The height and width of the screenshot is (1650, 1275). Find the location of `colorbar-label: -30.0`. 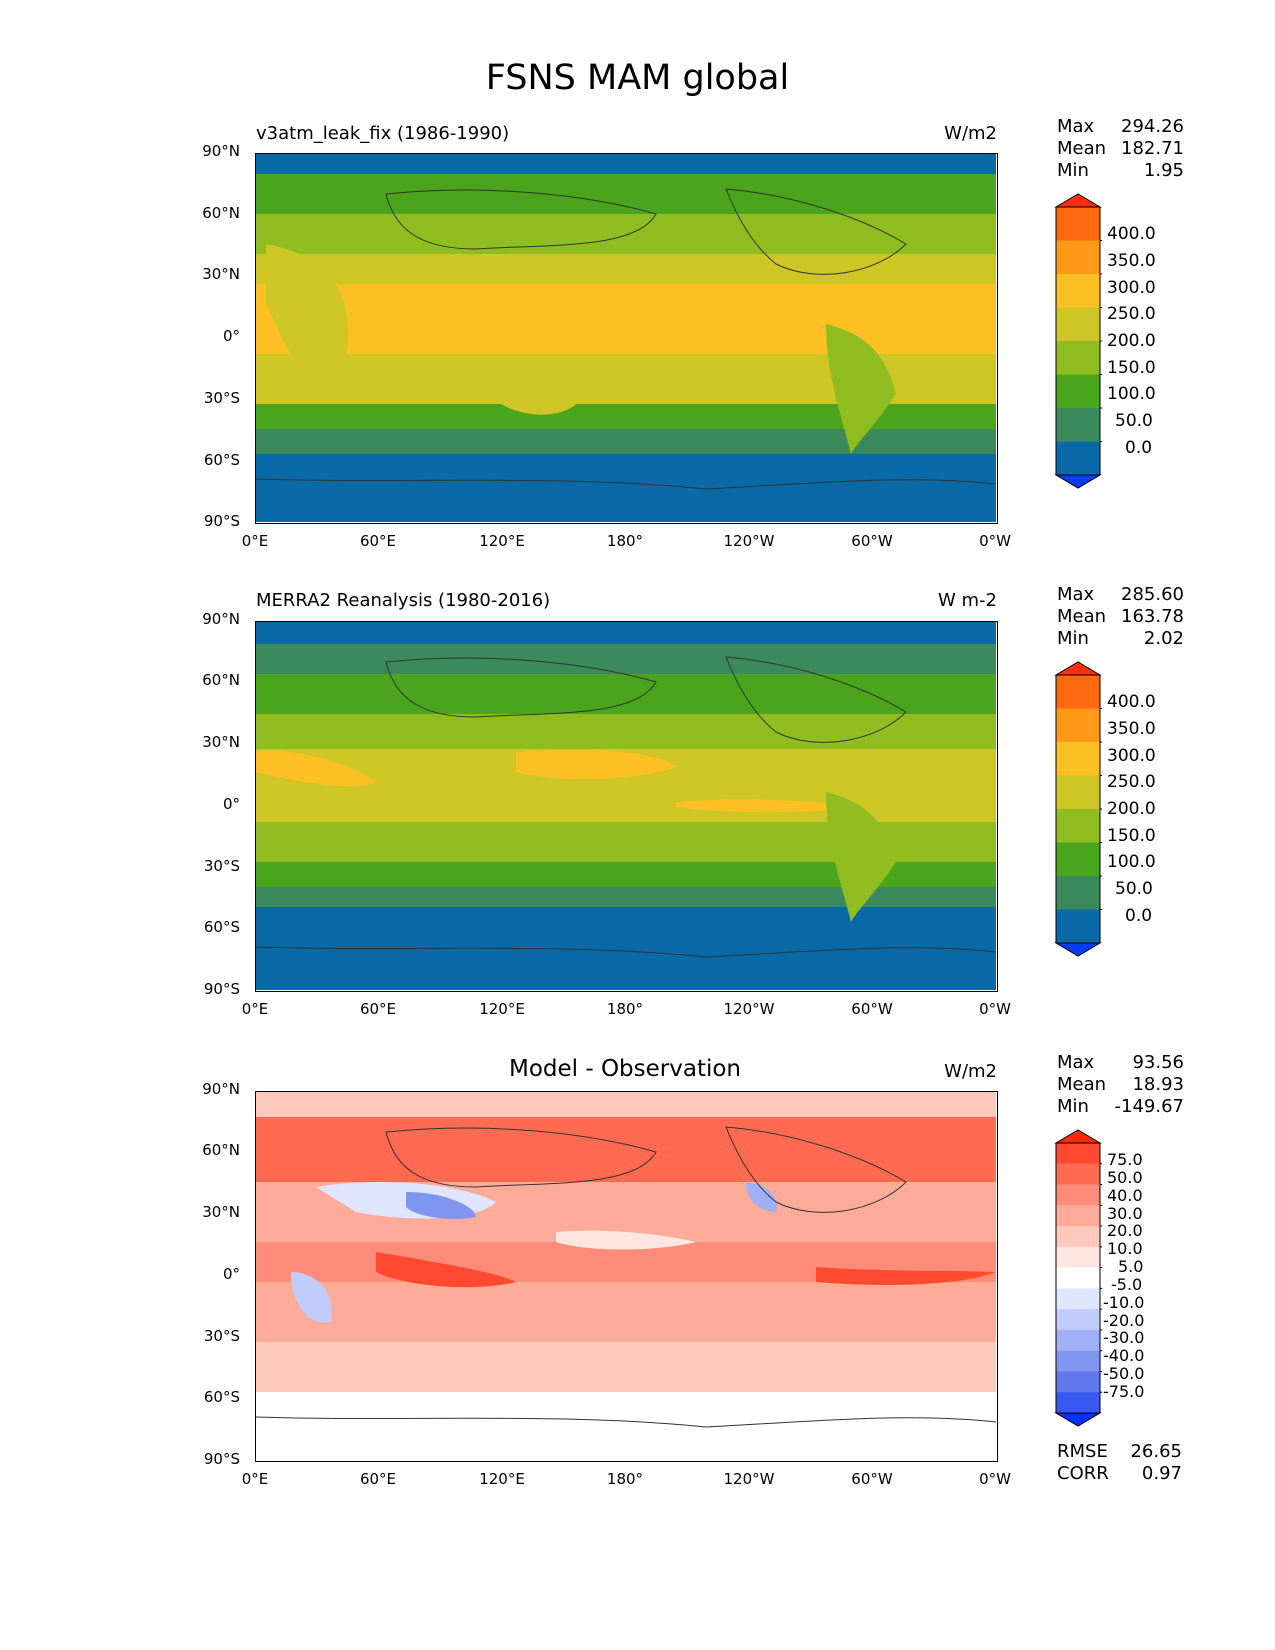

colorbar-label: -30.0 is located at coordinates (1124, 1337).